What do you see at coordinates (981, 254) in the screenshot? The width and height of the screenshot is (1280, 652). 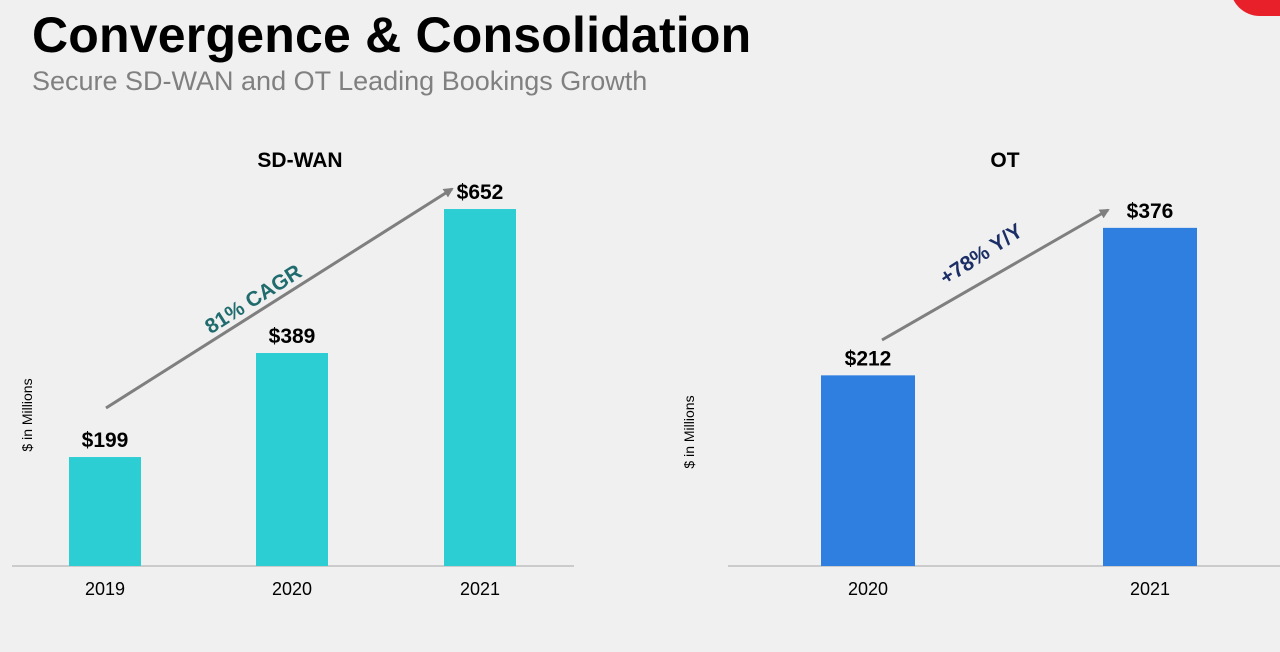 I see `ot-growth-annotation: +78% Y/Y` at bounding box center [981, 254].